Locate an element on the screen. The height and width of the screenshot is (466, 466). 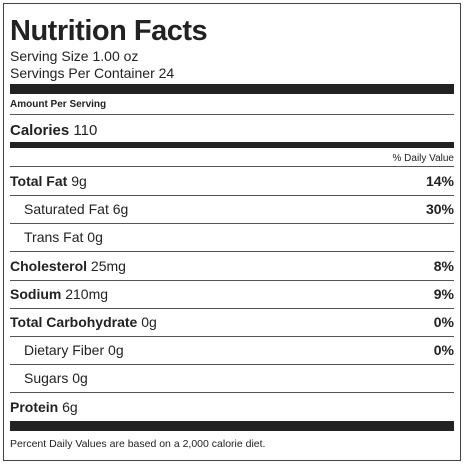
row-label: Dietary Fiber 0g is located at coordinates (74, 350).